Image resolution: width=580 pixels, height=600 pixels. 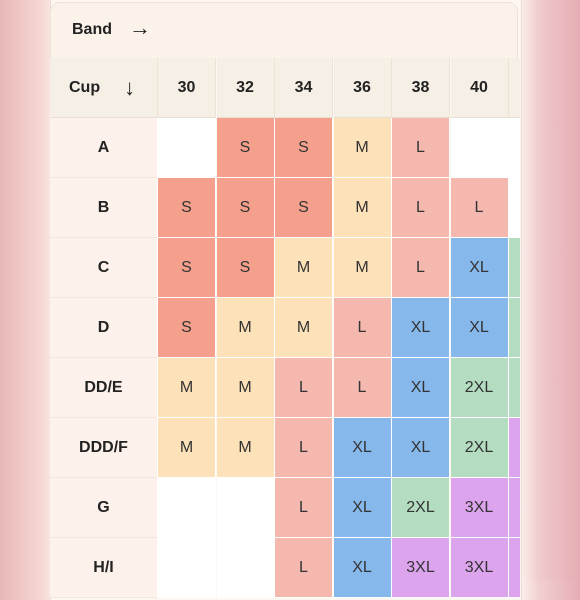 What do you see at coordinates (92, 29) in the screenshot?
I see `band-label: Band` at bounding box center [92, 29].